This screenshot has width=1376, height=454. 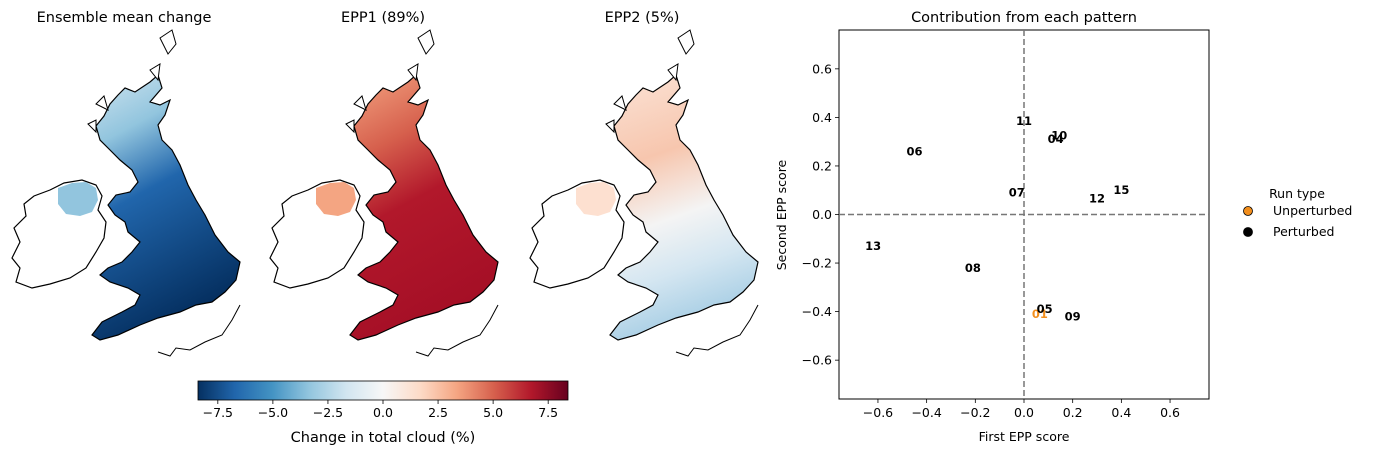 I want to click on point-label: 07, so click(x=1017, y=193).